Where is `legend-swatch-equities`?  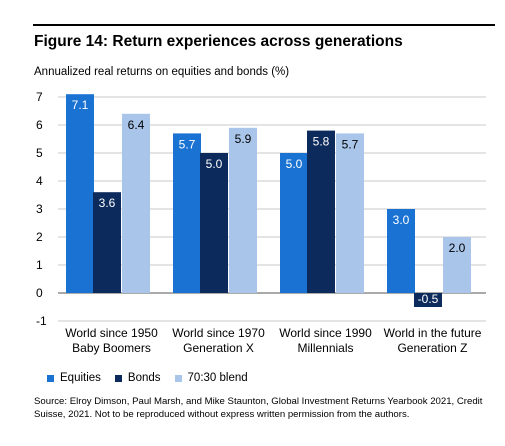 legend-swatch-equities is located at coordinates (50, 378).